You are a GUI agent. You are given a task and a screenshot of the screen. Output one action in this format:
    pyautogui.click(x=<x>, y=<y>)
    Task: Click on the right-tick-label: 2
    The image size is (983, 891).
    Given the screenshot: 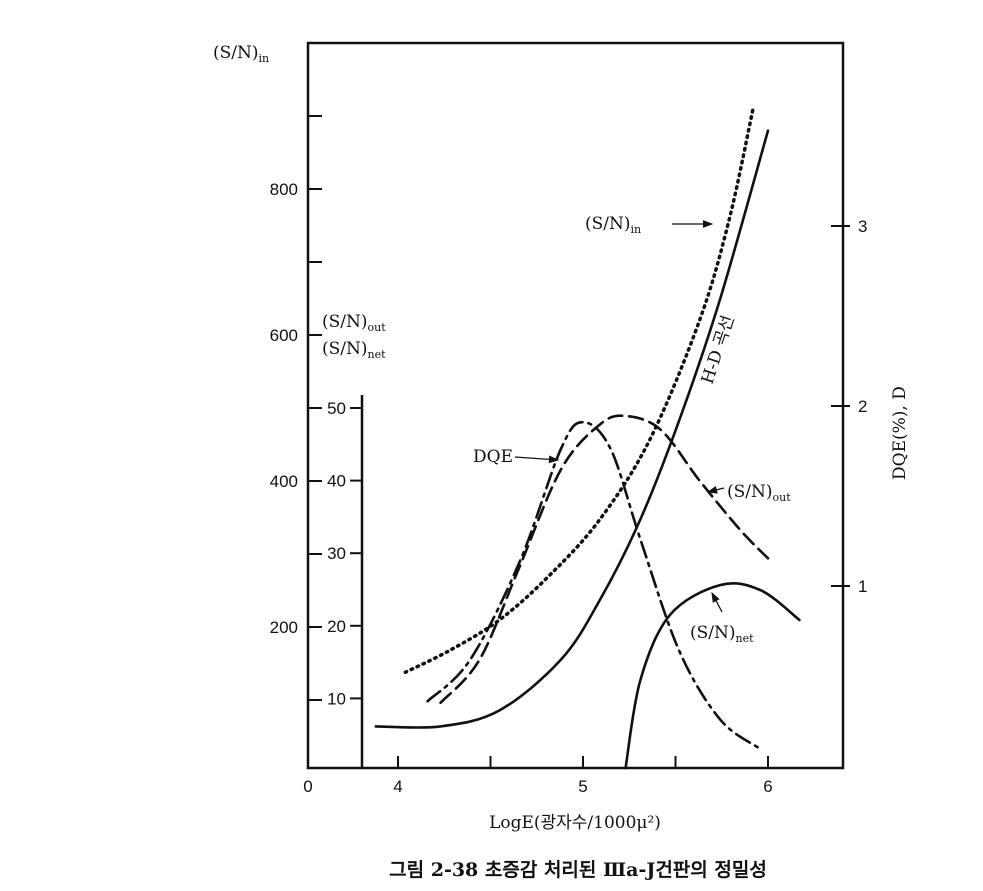 What is the action you would take?
    pyautogui.click(x=862, y=406)
    